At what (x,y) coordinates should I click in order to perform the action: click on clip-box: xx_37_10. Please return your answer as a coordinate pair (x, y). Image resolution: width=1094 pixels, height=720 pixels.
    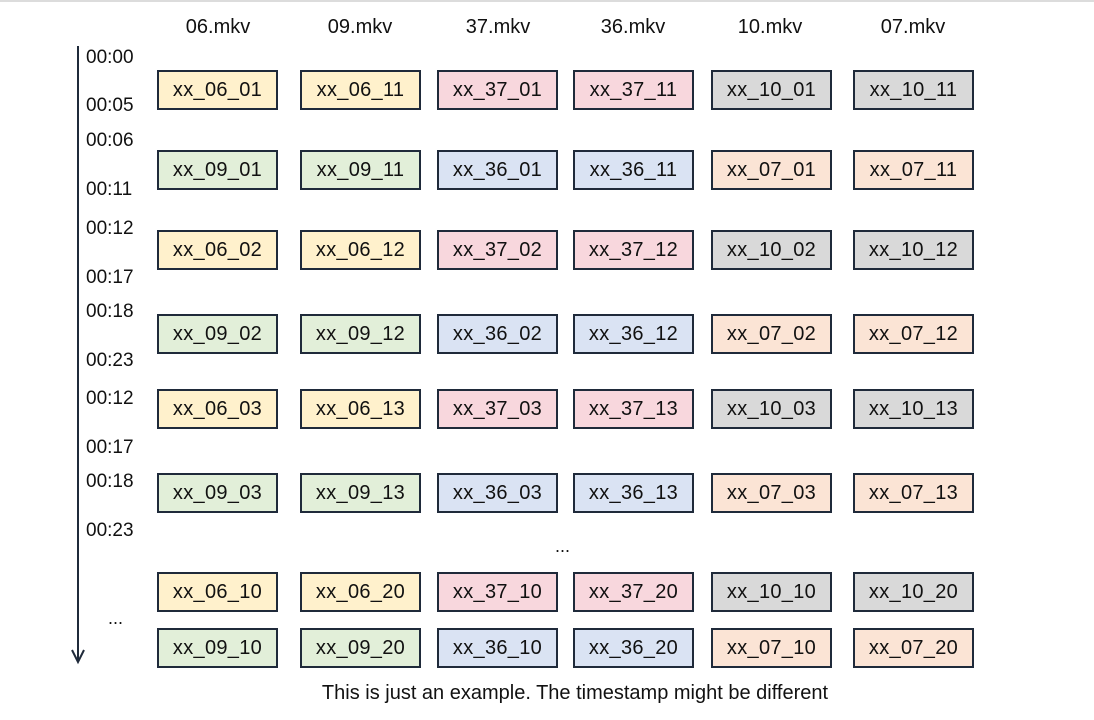
    Looking at the image, I should click on (497, 592).